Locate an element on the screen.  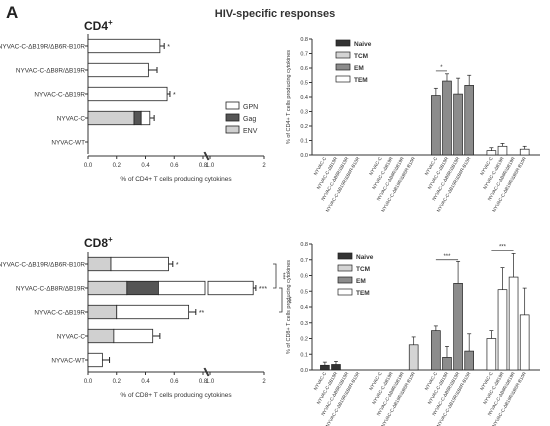
legend-label: GPN is located at coordinates (250, 107).